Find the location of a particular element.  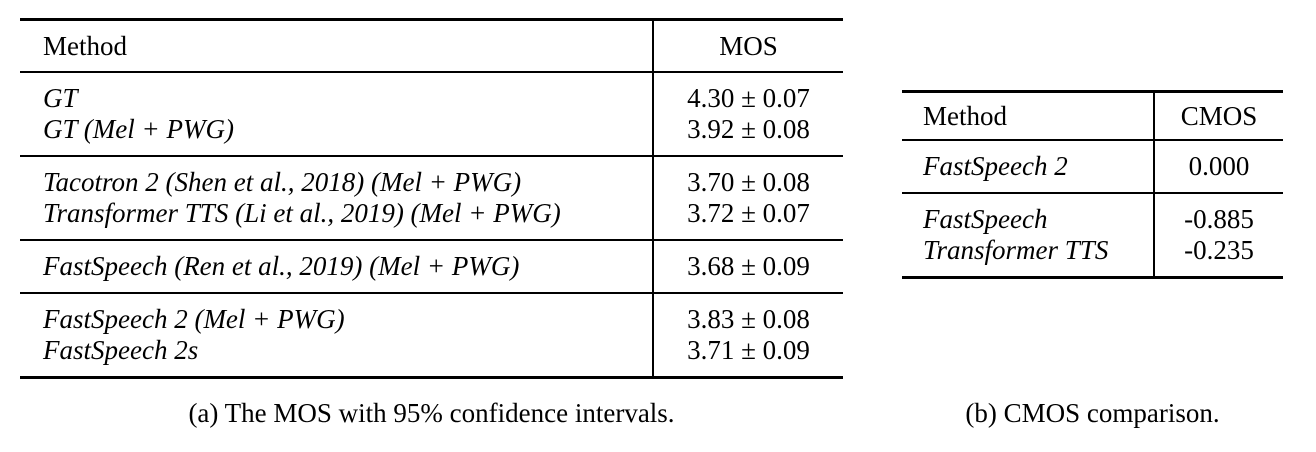

mos-value-cell: 3.83 ± 0.08 is located at coordinates (748, 319).